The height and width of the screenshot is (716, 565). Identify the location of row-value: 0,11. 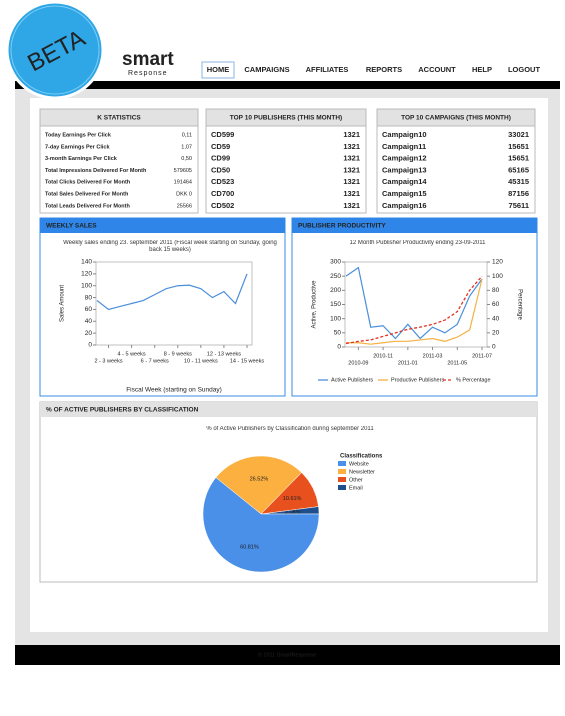
(187, 135).